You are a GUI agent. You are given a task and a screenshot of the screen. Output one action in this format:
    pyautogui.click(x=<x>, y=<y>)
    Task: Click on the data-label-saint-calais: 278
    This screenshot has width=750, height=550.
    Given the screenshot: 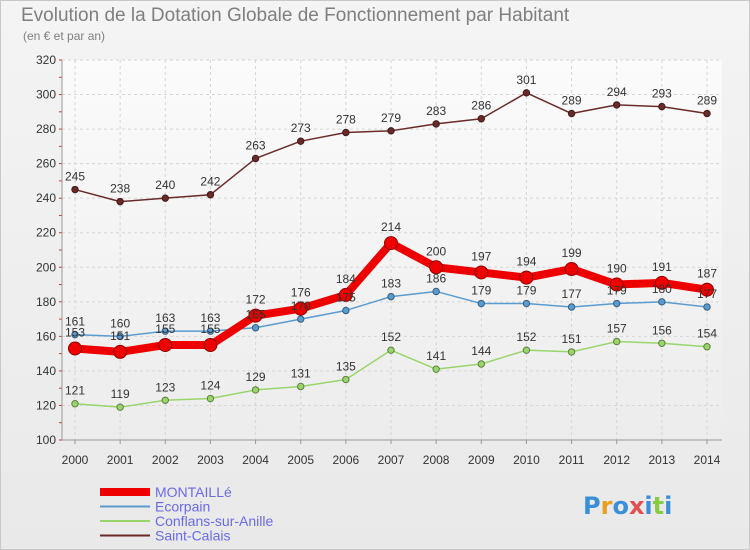 What is the action you would take?
    pyautogui.click(x=346, y=120)
    